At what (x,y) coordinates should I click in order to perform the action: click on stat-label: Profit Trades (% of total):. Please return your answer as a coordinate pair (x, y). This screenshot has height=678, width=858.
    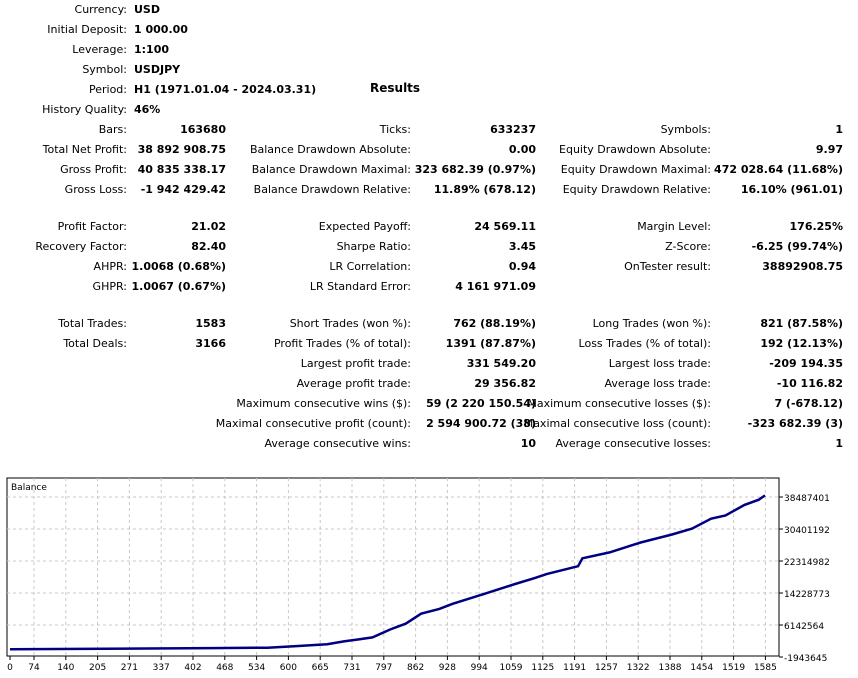
    Looking at the image, I should click on (342, 343).